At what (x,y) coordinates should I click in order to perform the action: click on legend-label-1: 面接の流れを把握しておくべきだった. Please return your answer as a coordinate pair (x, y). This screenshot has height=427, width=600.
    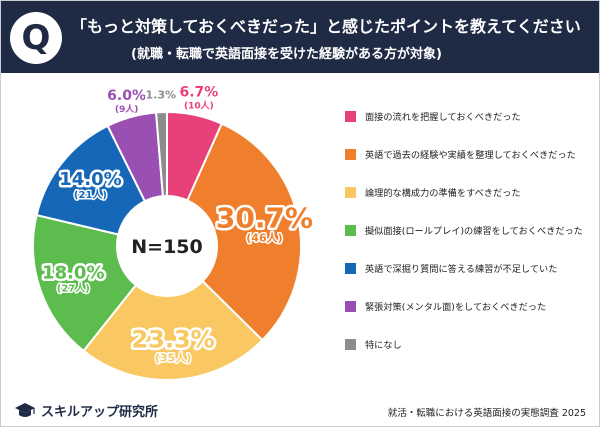
    Looking at the image, I should click on (443, 117).